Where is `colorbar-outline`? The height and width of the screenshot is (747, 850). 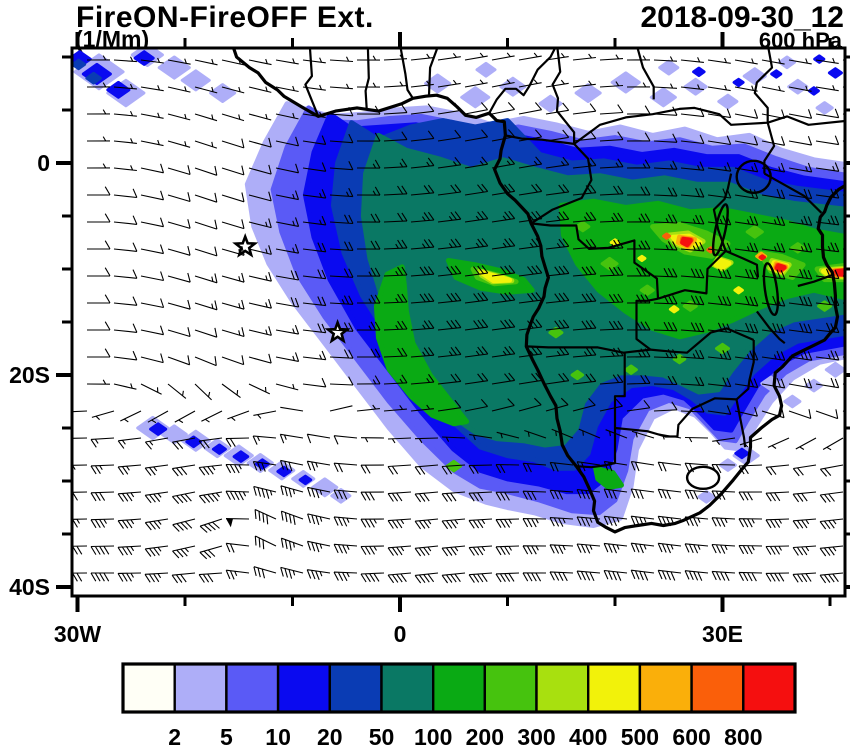 colorbar-outline is located at coordinates (459, 688).